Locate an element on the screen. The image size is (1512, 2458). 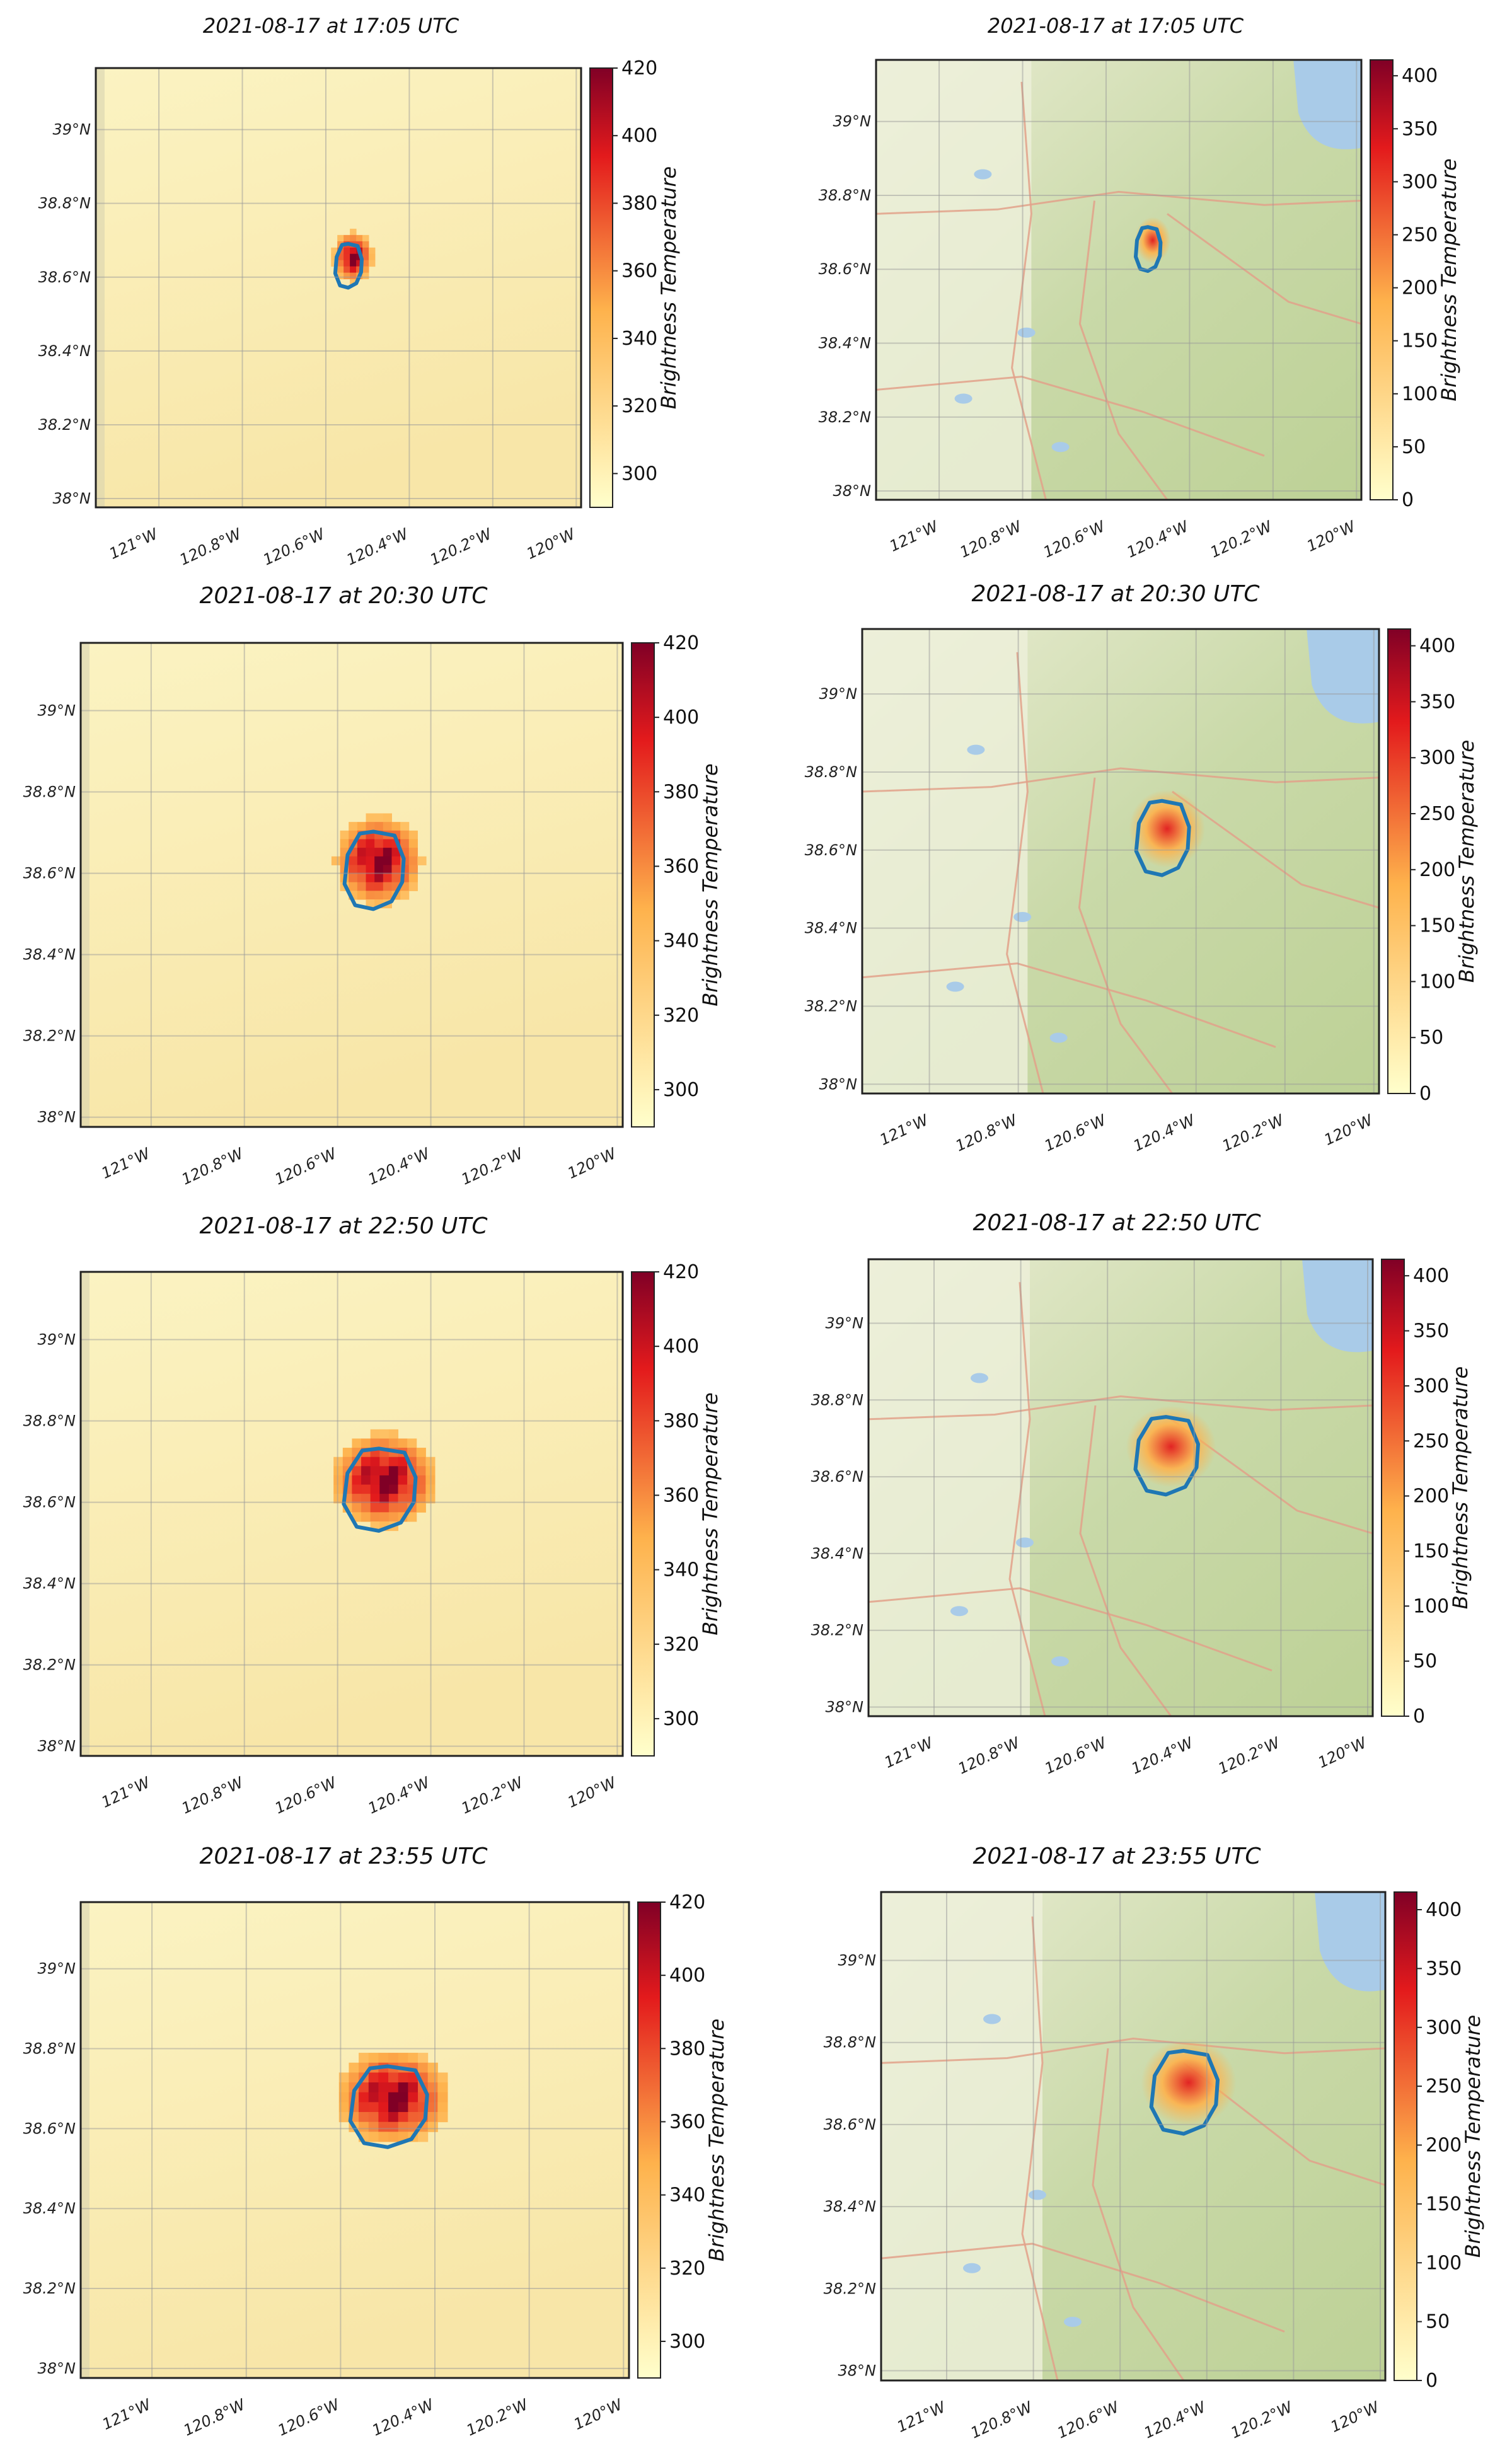
colorbar-tick-label: 340 is located at coordinates (687, 2195).